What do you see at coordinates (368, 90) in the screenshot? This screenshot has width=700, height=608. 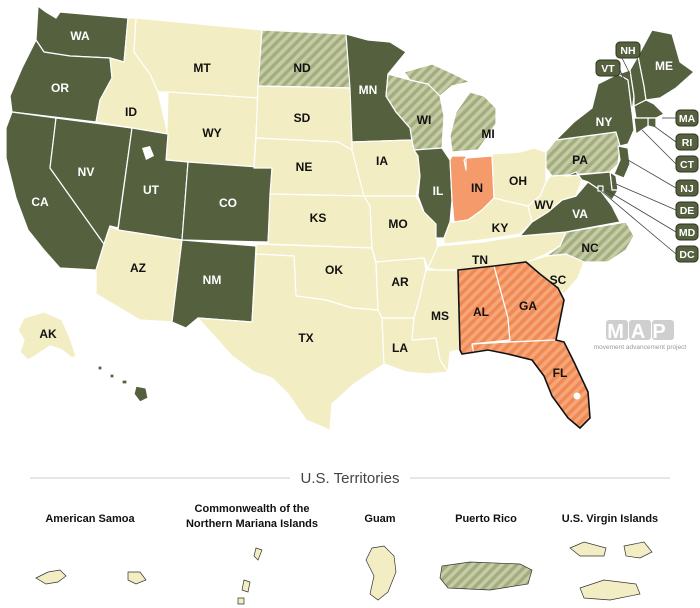 I see `label-MN: MN` at bounding box center [368, 90].